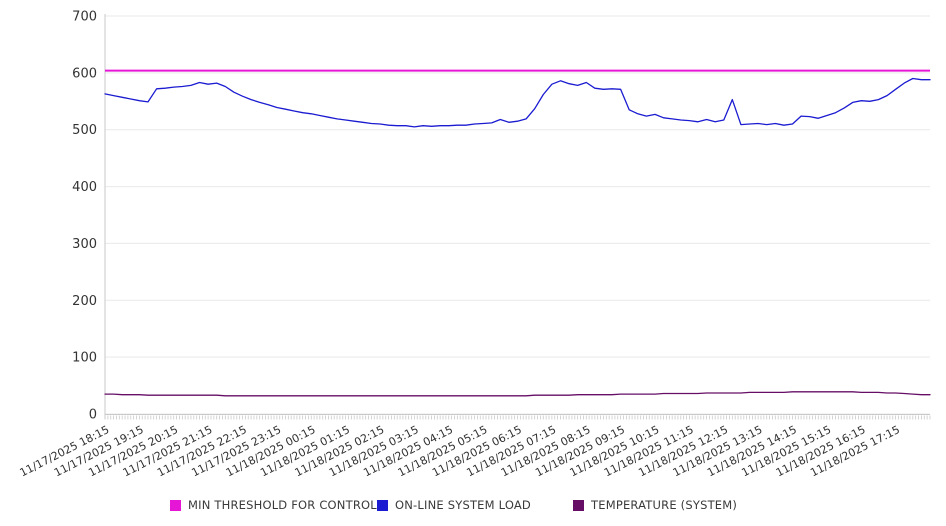  Describe the element at coordinates (84, 301) in the screenshot. I see `y-tick-label: 200` at that location.